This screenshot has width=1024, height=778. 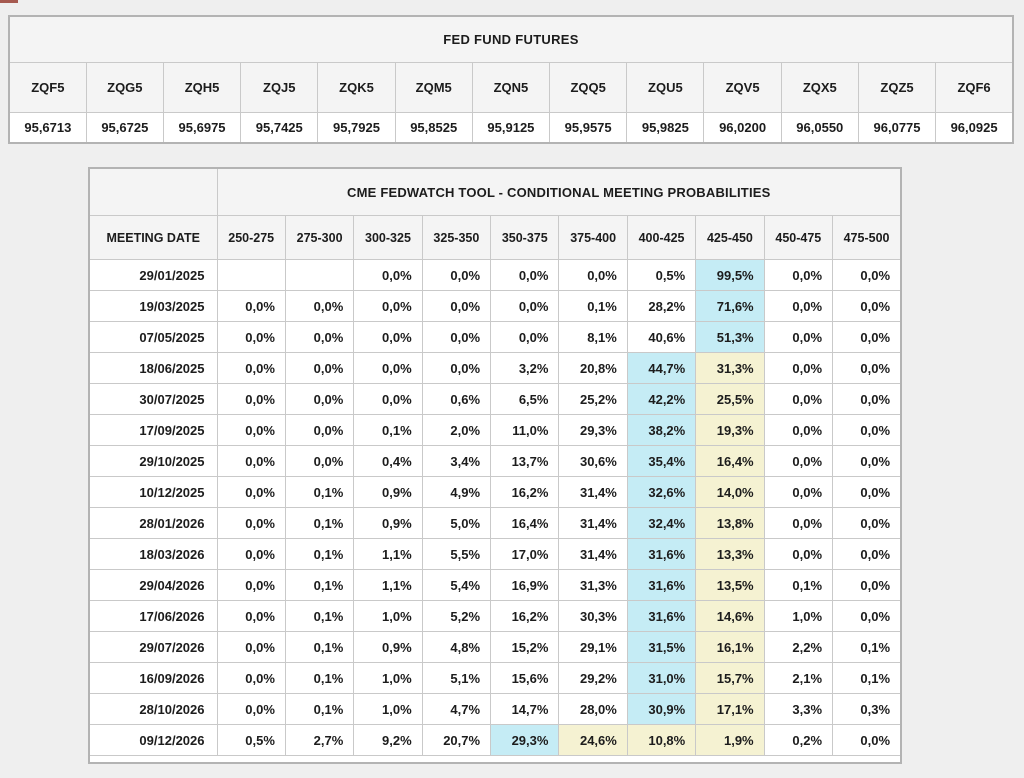 What do you see at coordinates (588, 128) in the screenshot?
I see `futures-price-cell: 95,9575` at bounding box center [588, 128].